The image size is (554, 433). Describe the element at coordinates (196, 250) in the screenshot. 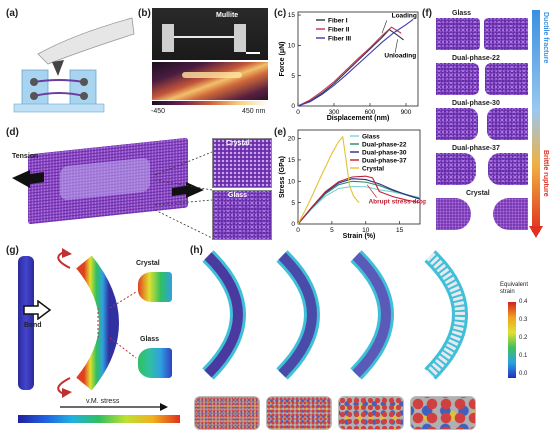

I see `panel-label-h: (h)` at that location.